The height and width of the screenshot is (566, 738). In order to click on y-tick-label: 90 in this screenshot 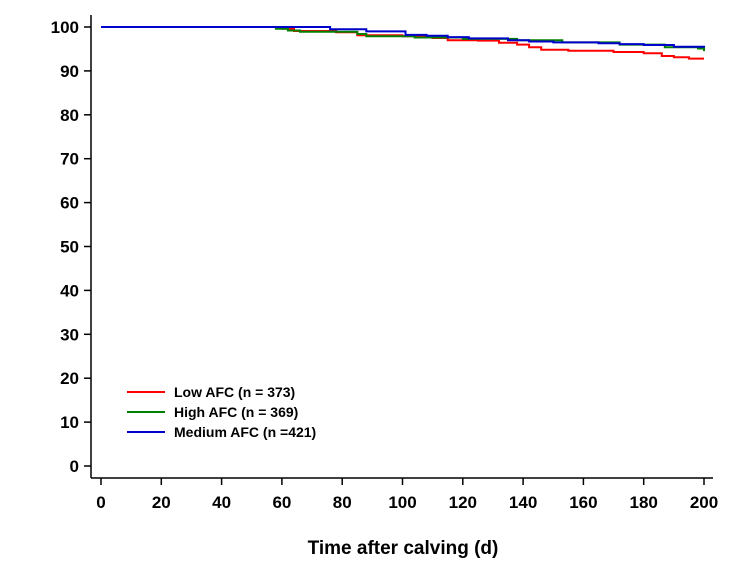, I will do `click(69, 71)`.